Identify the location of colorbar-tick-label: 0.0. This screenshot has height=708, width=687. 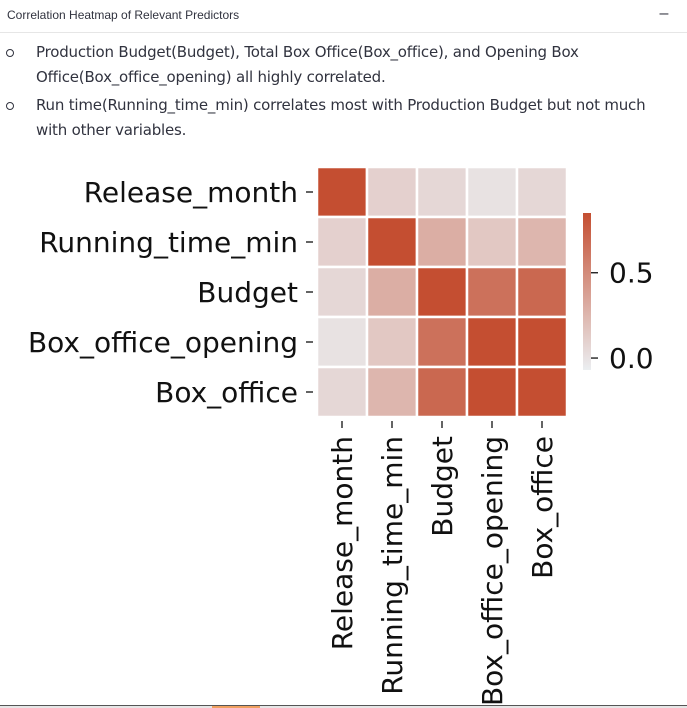
(631, 358).